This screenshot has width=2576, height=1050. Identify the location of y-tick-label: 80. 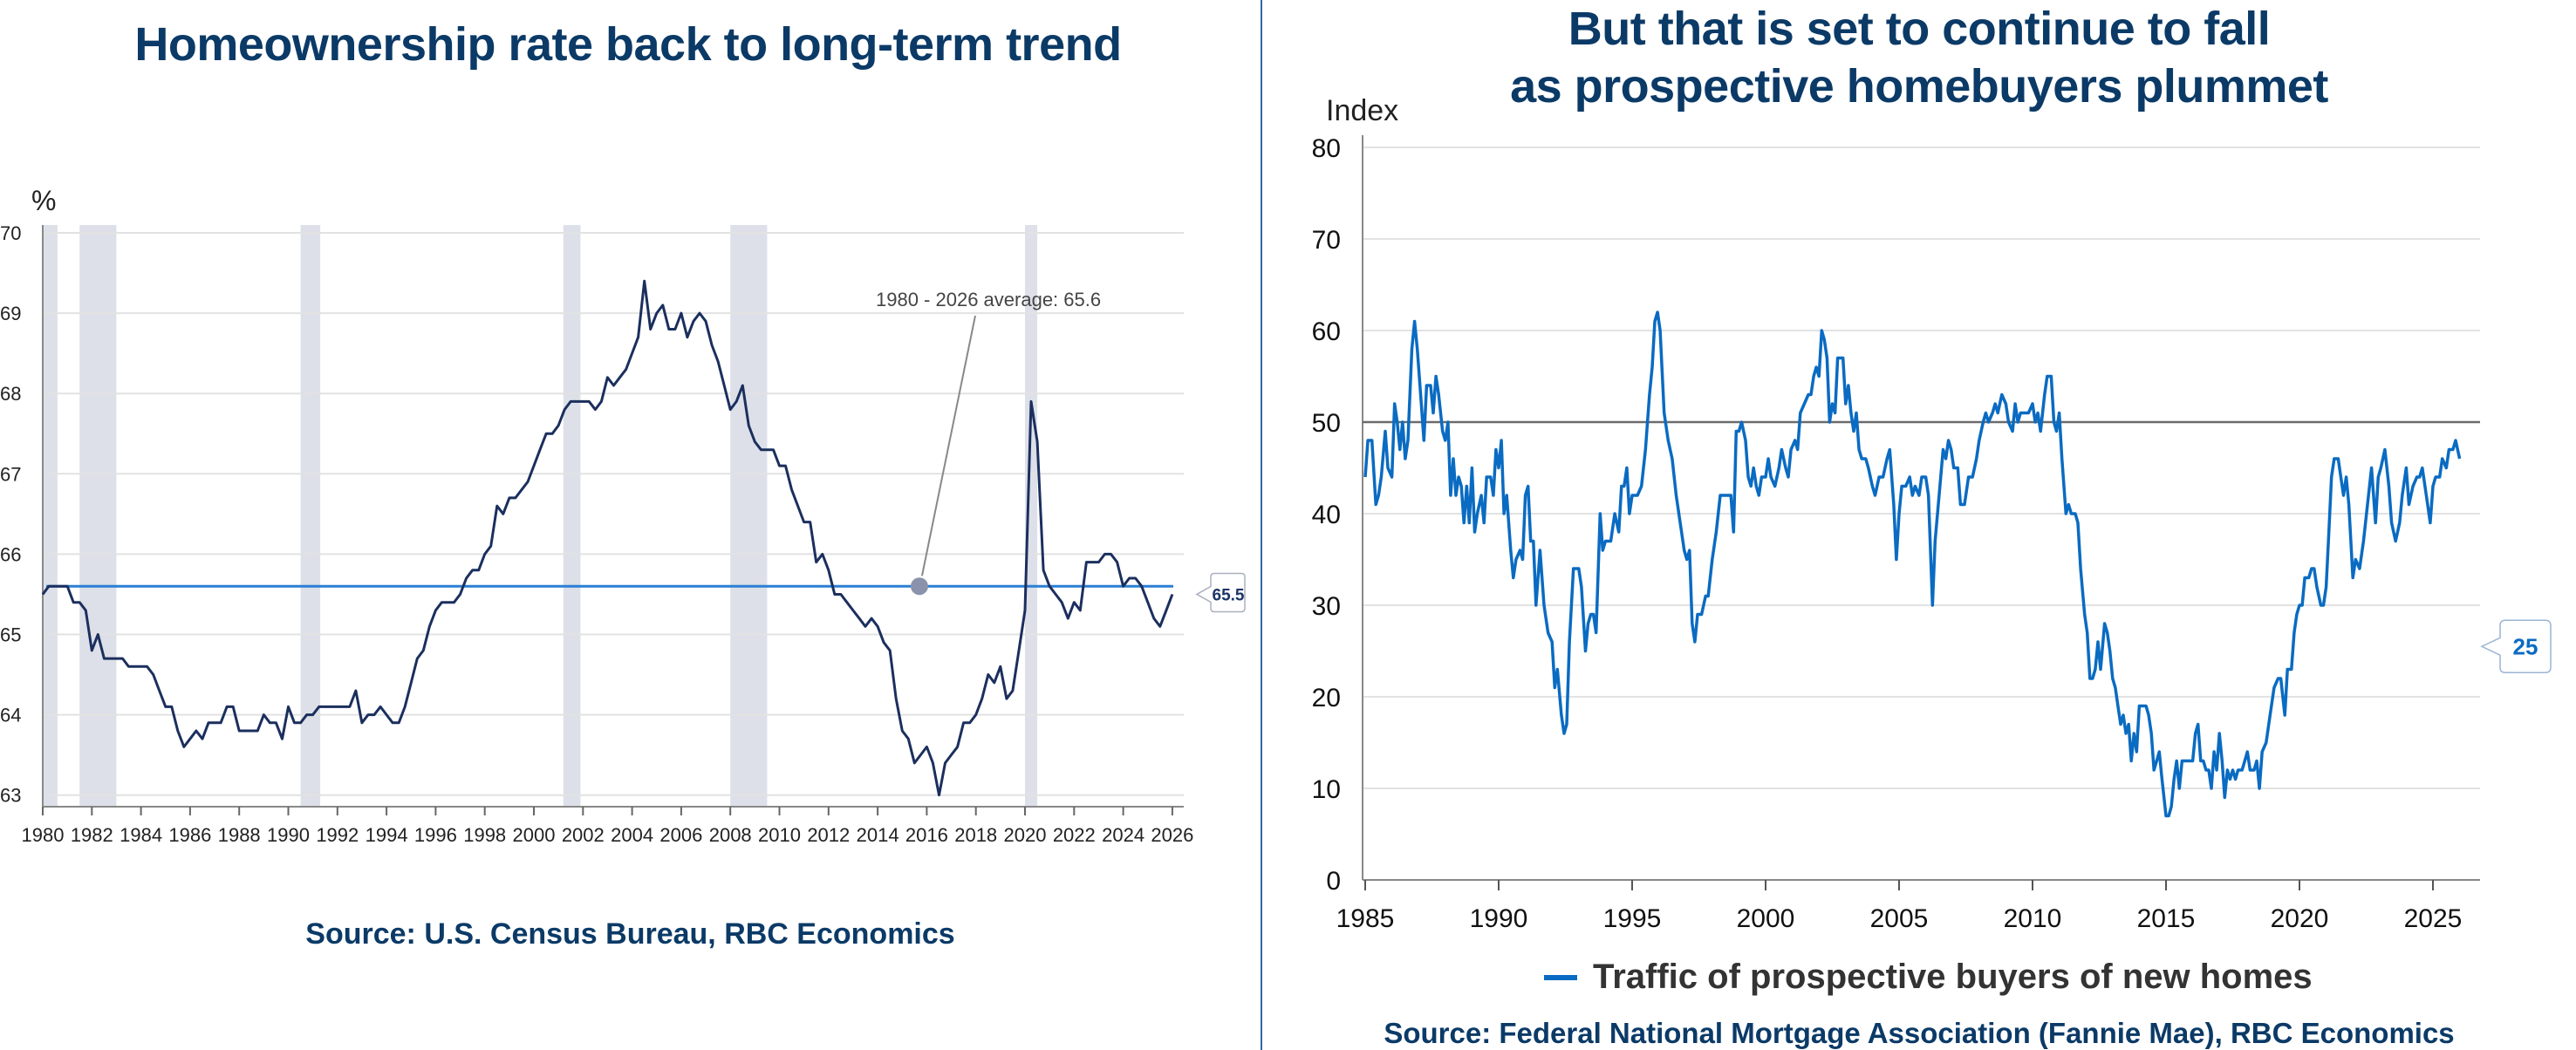
(1326, 148).